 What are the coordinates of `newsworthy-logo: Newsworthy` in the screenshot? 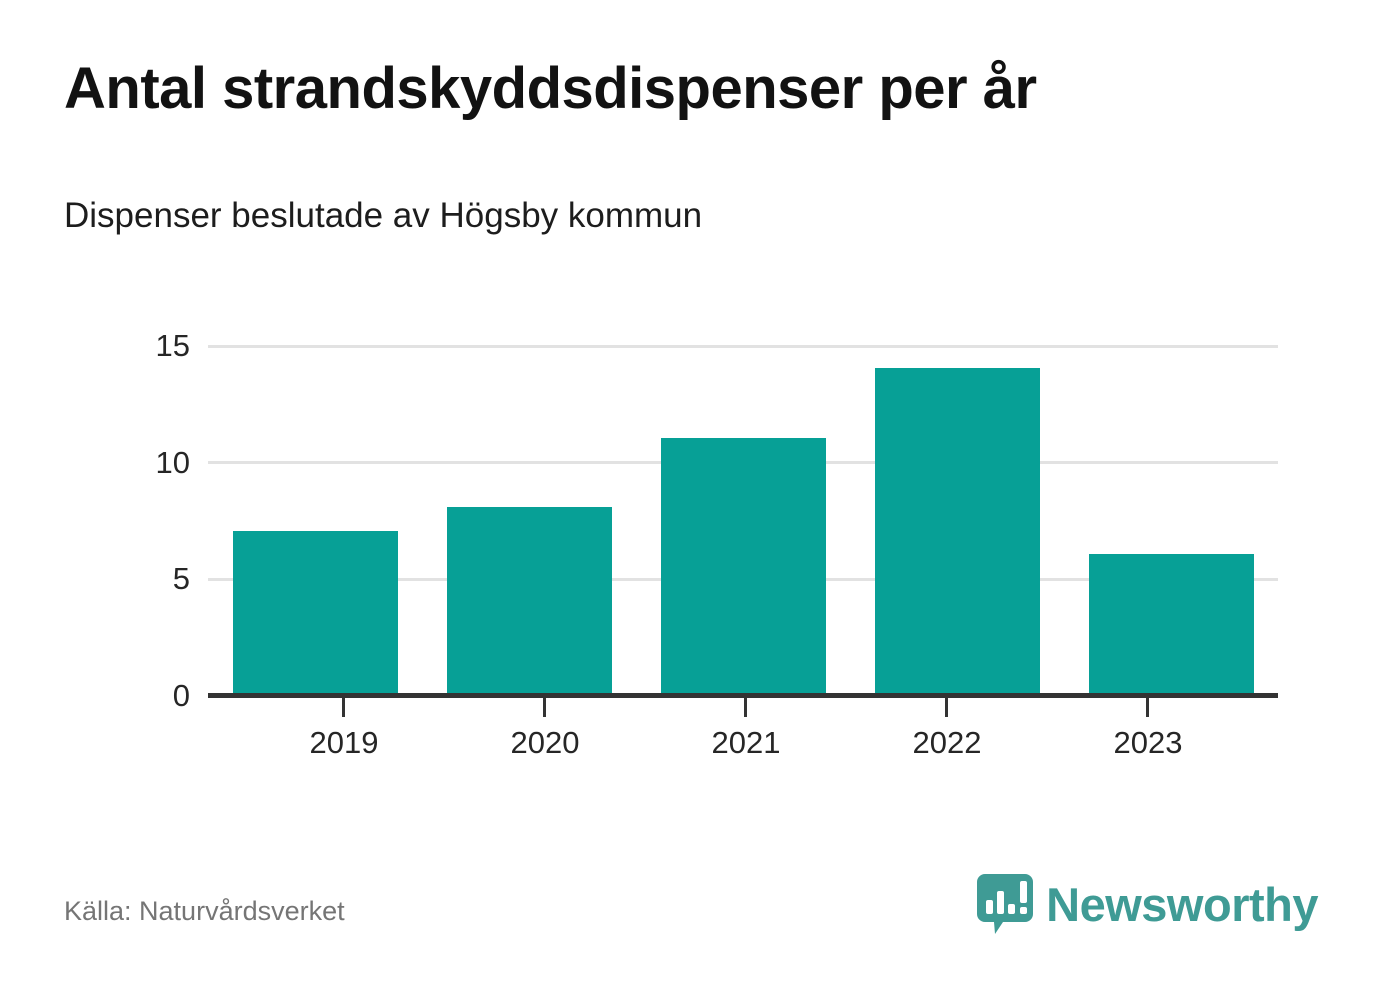 It's located at (1147, 904).